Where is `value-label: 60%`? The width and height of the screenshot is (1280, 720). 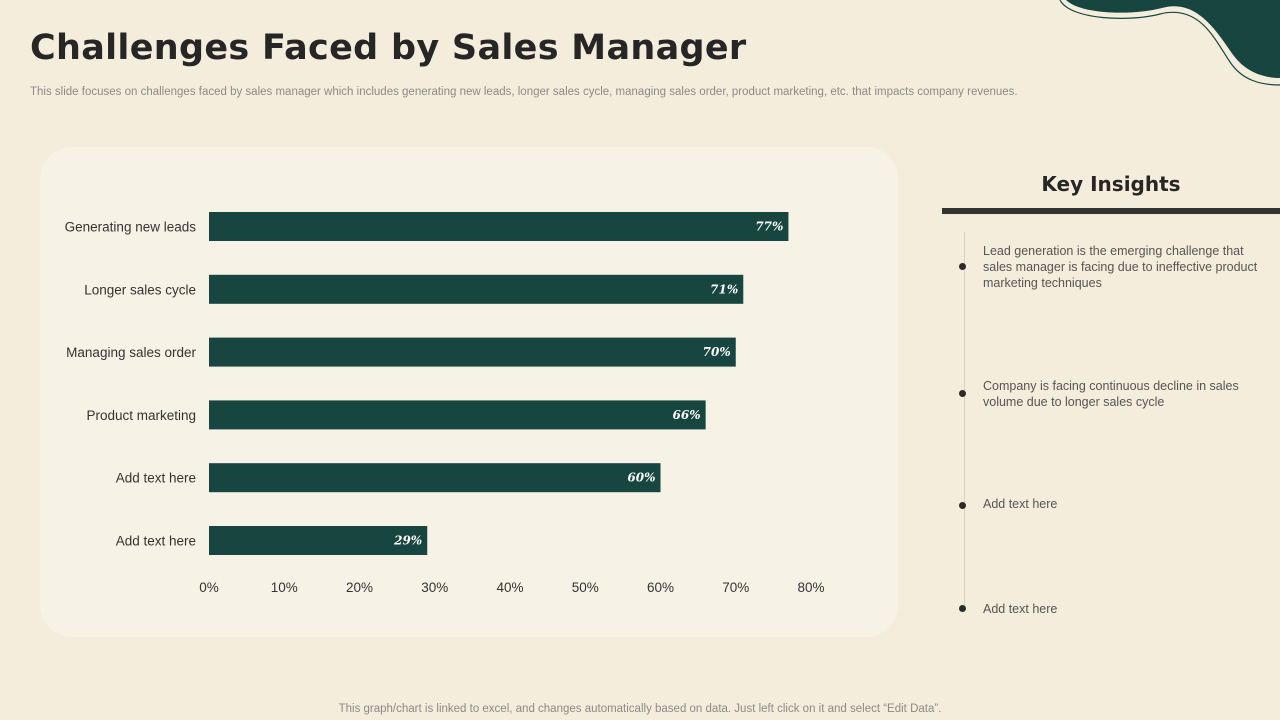
value-label: 60% is located at coordinates (641, 478).